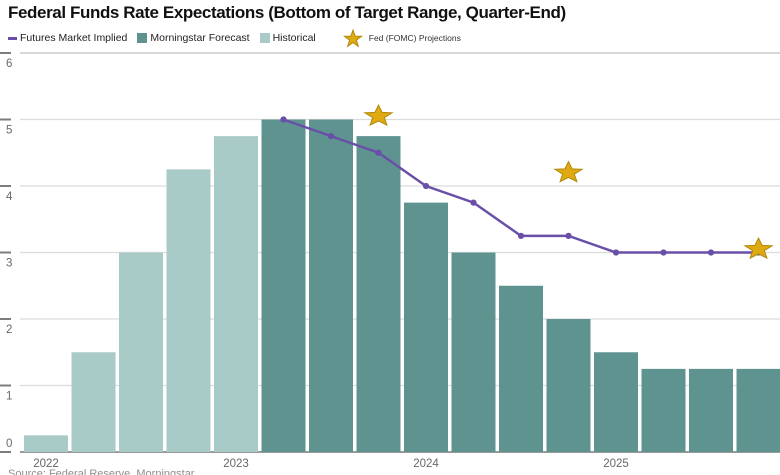 The image size is (780, 475). I want to click on legend-item-historical: Historical, so click(287, 38).